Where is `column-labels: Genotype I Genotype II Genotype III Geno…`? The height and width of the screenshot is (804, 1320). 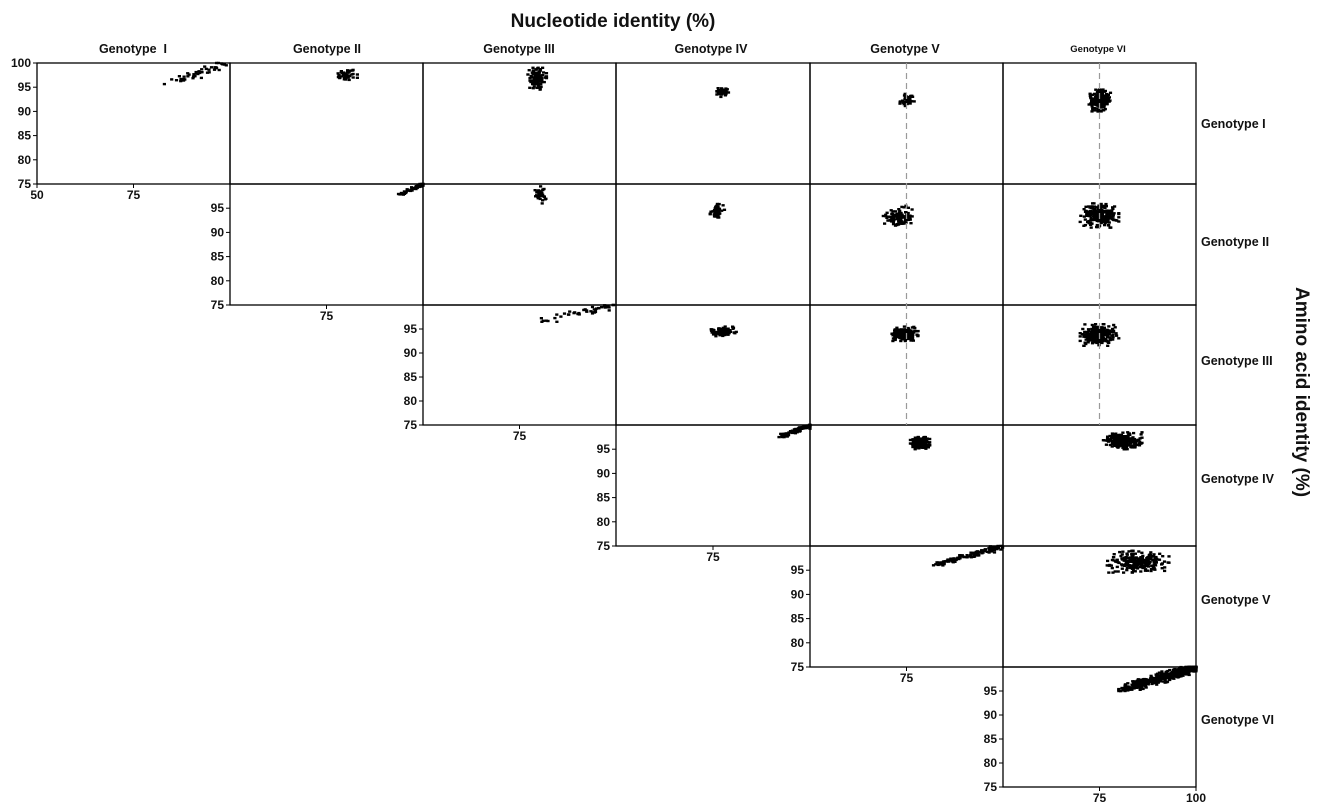
column-labels: Genotype I Genotype II Genotype III Geno… is located at coordinates (612, 49).